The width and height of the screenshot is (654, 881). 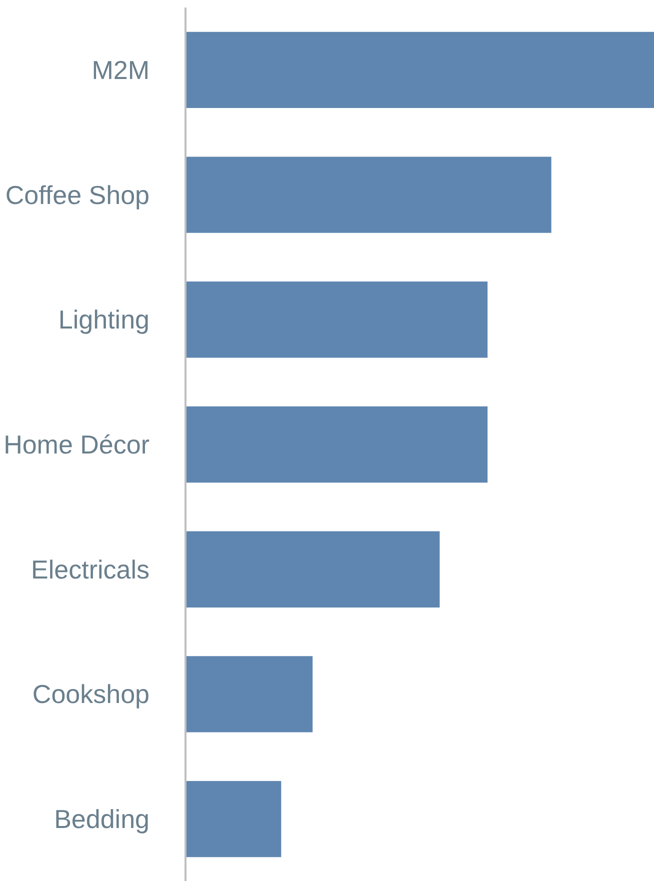 What do you see at coordinates (90, 569) in the screenshot?
I see `y-tick-label: Electricals` at bounding box center [90, 569].